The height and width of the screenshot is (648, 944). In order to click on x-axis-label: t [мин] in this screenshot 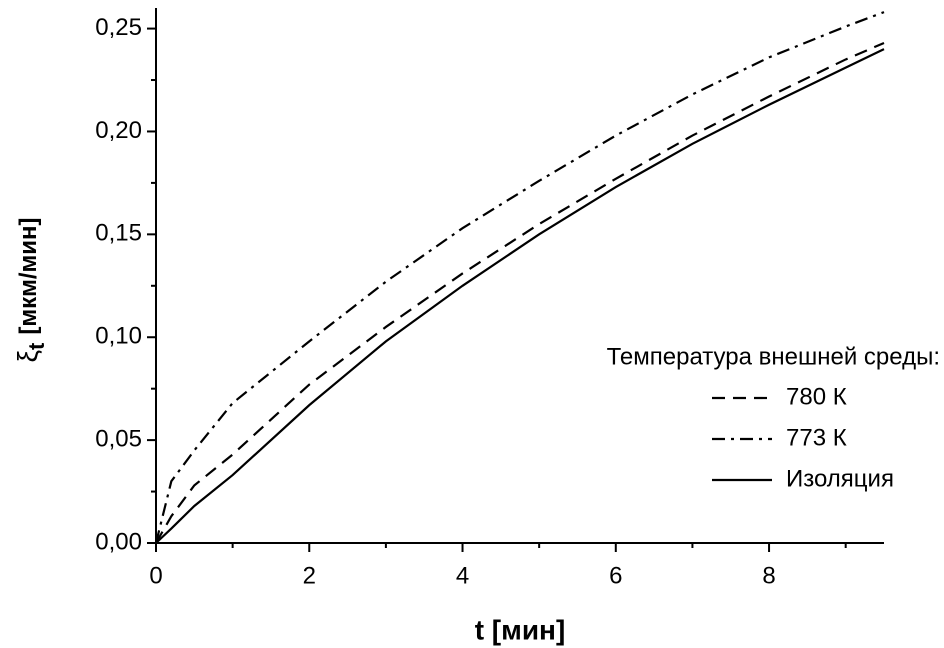, I will do `click(520, 629)`.